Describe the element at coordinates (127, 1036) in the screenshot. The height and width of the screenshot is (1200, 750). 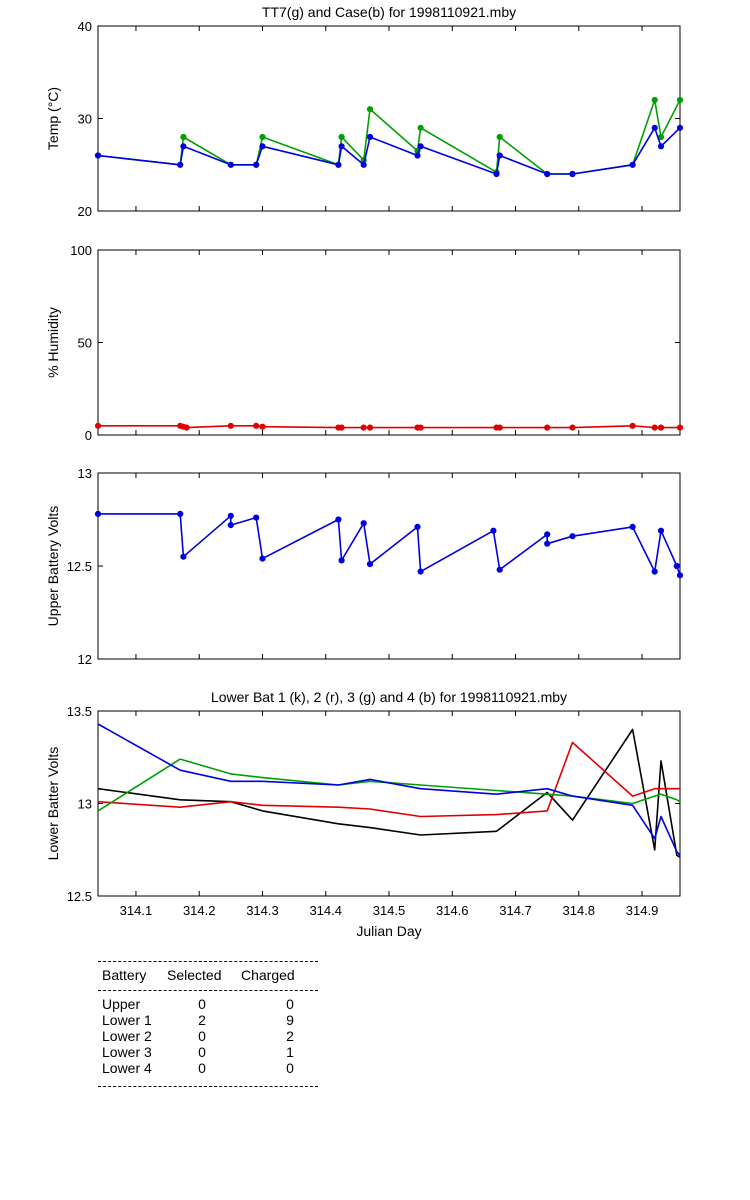
I see `battery-name: Lower 2` at that location.